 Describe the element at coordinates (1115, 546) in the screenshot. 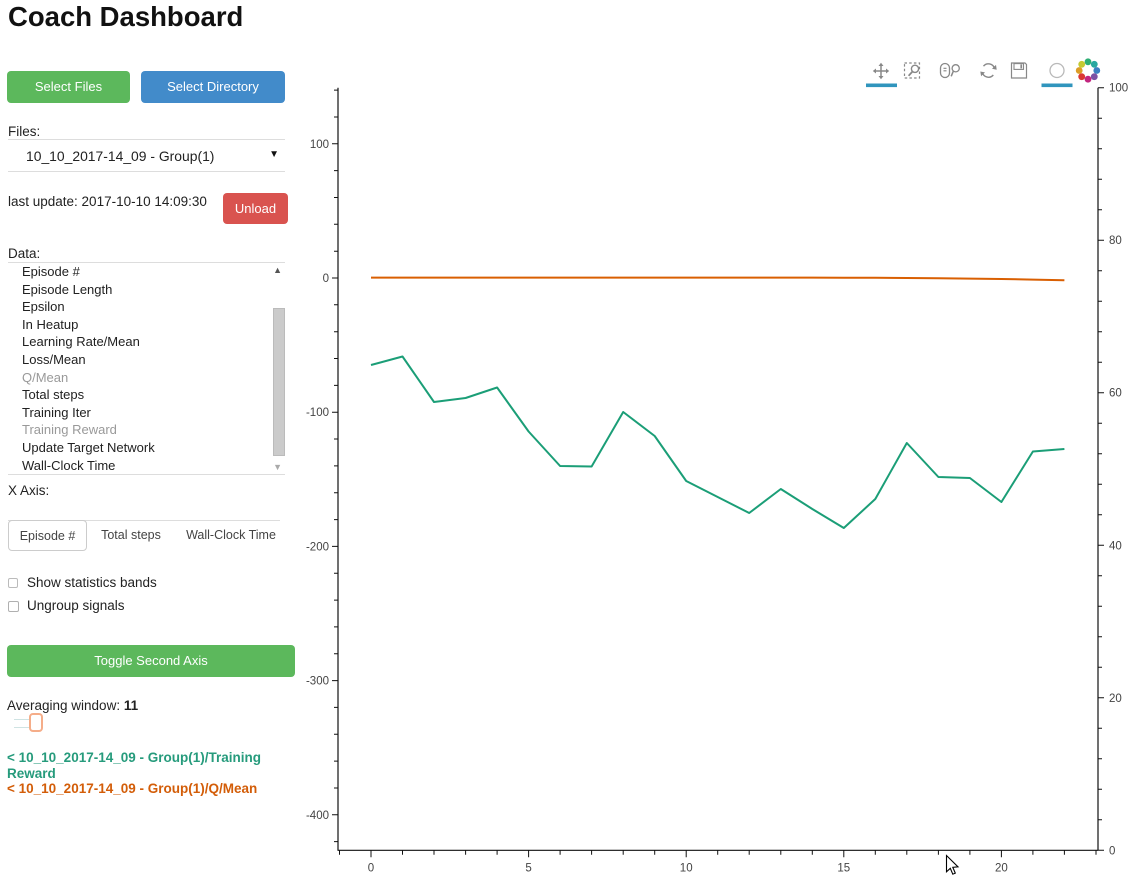

I see `svg-text: 40` at that location.